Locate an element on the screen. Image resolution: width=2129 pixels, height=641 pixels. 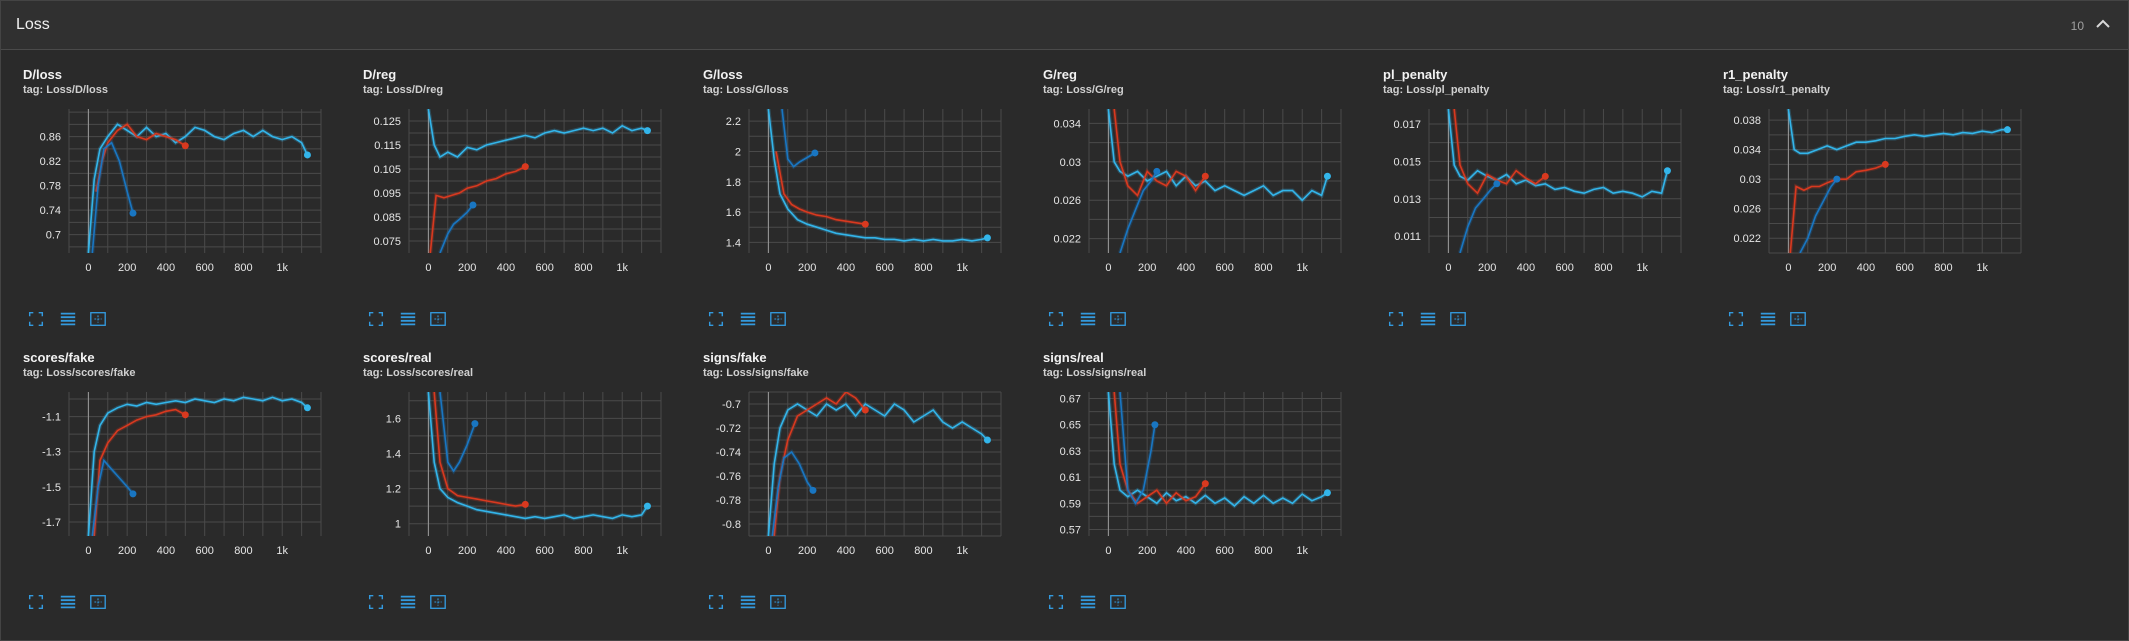
x-tick-label: 1k is located at coordinates (1642, 268).